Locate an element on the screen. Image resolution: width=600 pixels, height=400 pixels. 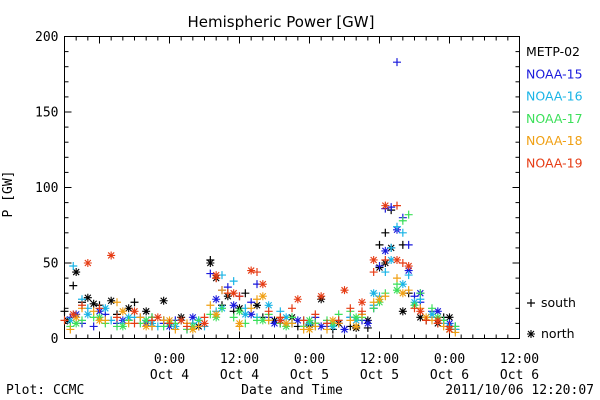
y-tick-label: 100 is located at coordinates (46, 188).